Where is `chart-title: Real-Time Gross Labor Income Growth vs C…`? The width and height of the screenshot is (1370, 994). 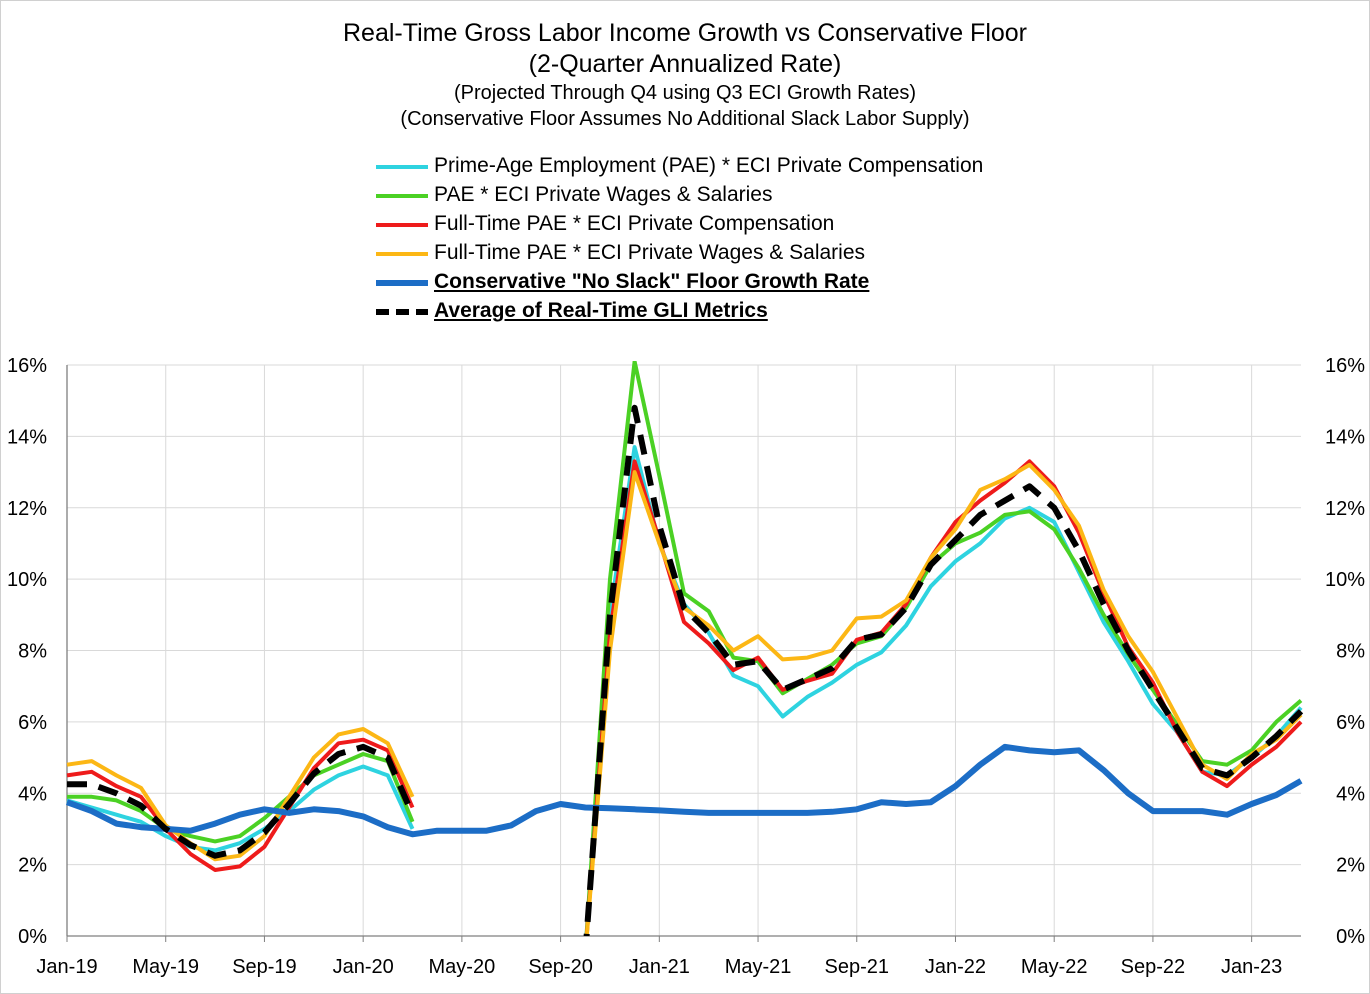
chart-title: Real-Time Gross Labor Income Growth vs C… is located at coordinates (685, 33).